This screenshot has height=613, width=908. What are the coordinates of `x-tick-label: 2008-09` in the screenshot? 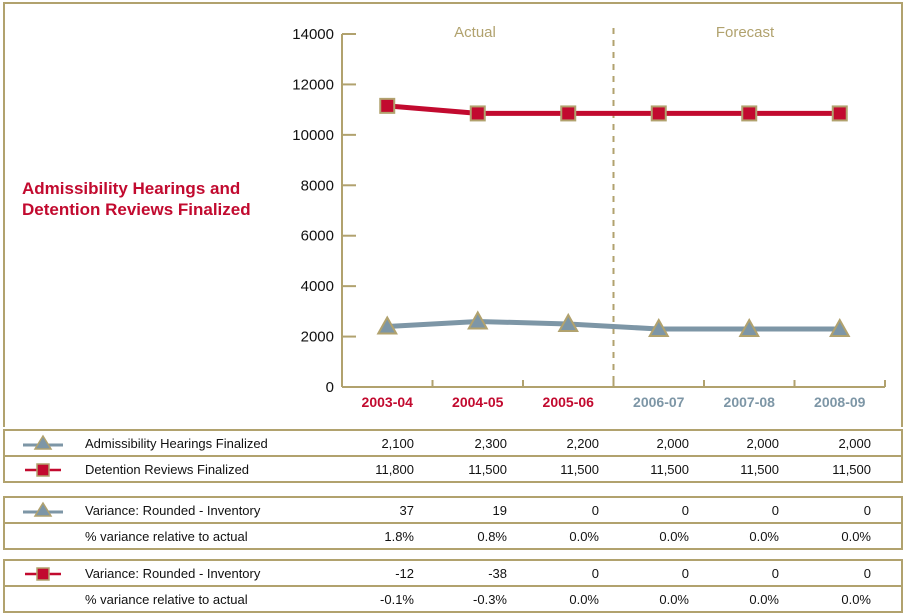 It's located at (840, 402).